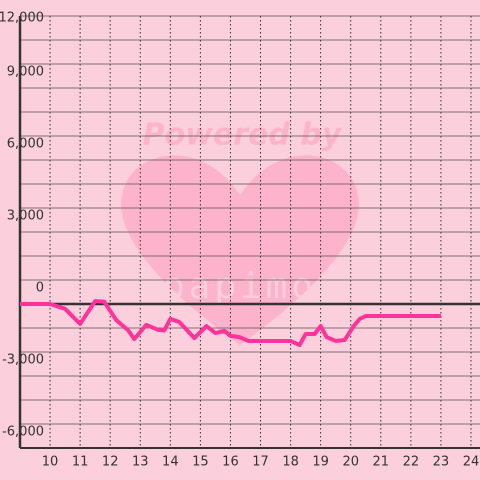 The height and width of the screenshot is (480, 480). What do you see at coordinates (381, 462) in the screenshot?
I see `x-tick-label: 21` at bounding box center [381, 462].